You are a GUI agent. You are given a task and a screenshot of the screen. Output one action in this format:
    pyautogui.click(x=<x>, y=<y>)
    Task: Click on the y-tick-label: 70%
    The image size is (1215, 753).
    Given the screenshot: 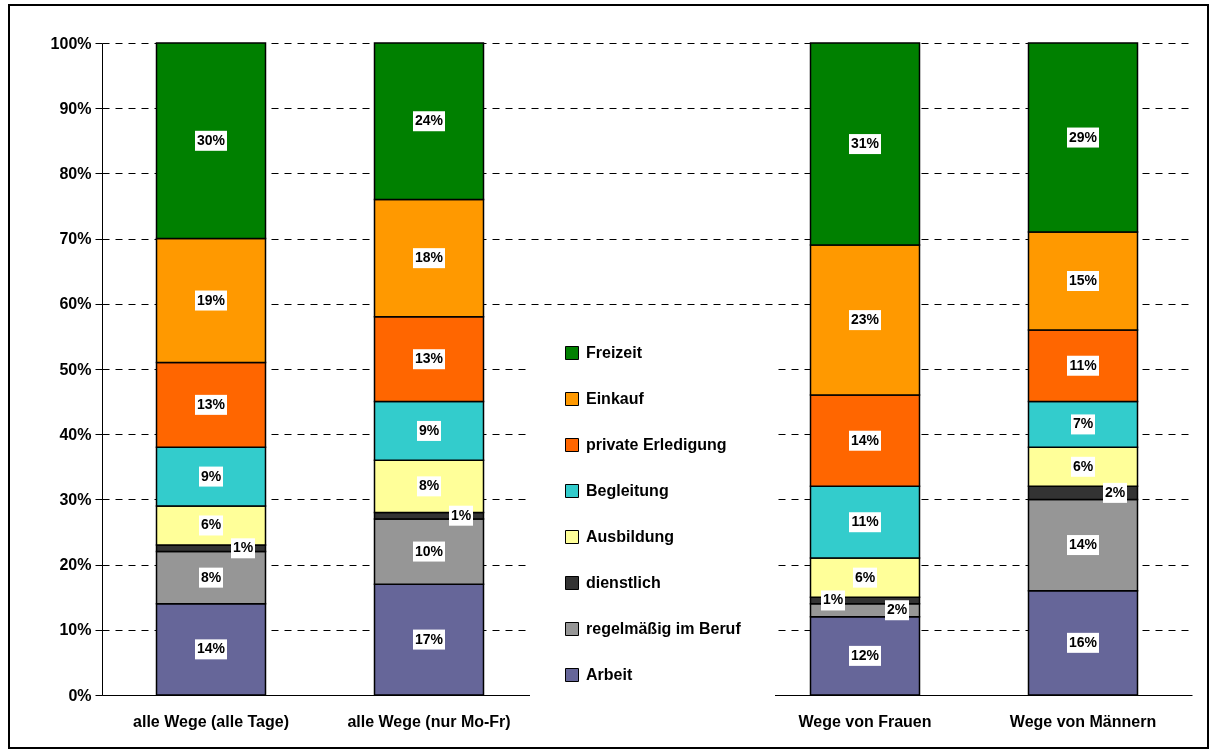 What is the action you would take?
    pyautogui.click(x=75, y=239)
    